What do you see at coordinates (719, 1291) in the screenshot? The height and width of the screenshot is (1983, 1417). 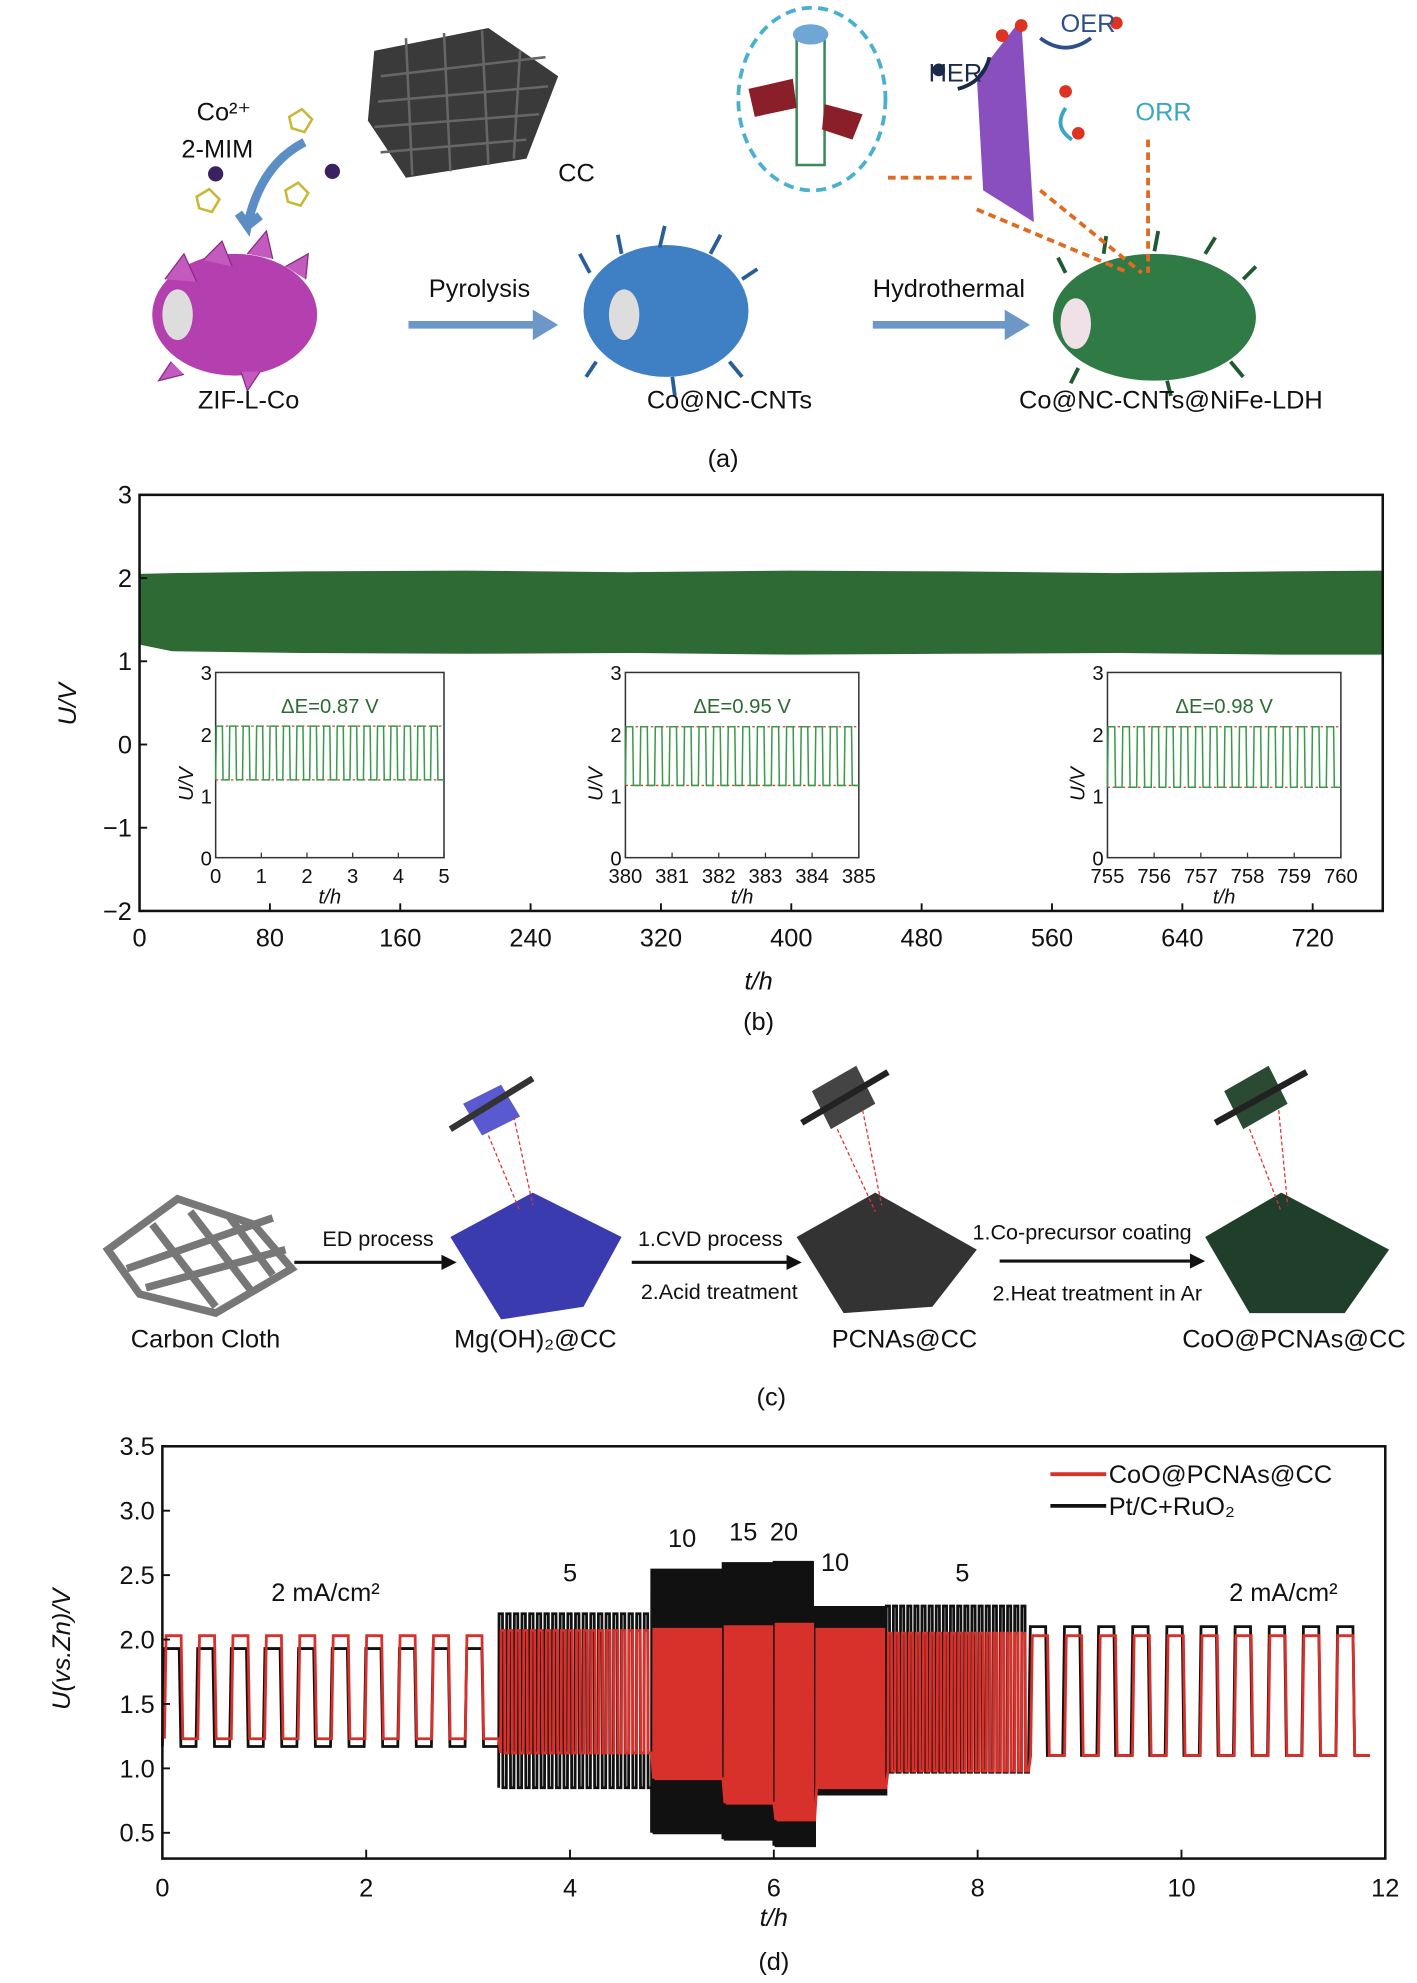 I see `step-label-acid: 2.Acid treatment` at bounding box center [719, 1291].